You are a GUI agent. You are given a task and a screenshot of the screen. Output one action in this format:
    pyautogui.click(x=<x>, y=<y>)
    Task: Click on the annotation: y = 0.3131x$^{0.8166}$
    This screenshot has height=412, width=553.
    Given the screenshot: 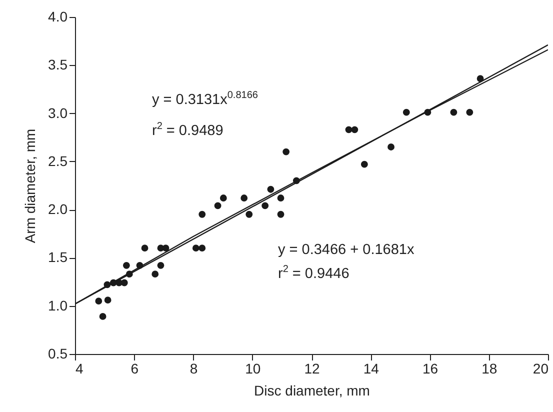 What is the action you would take?
    pyautogui.click(x=205, y=99)
    